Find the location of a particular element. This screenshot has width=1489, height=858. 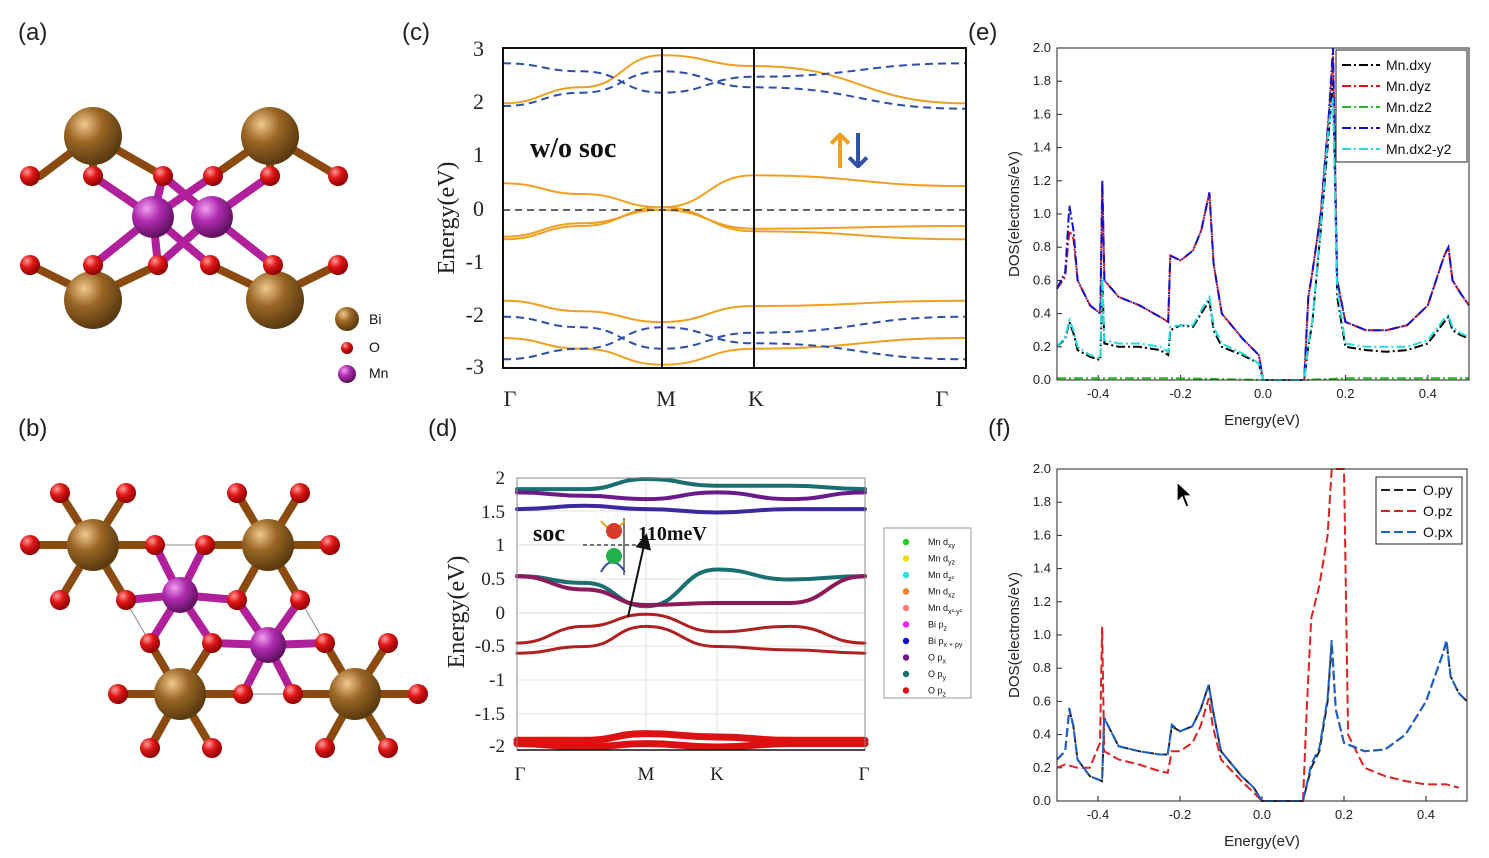

panel-c-ytick: -2 is located at coordinates (475, 314).